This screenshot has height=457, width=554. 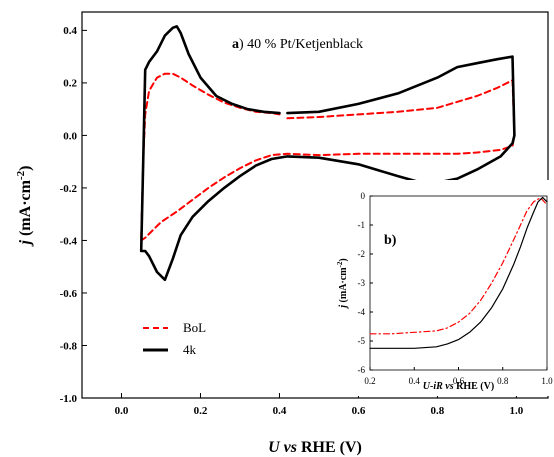 What do you see at coordinates (25, 168) in the screenshot?
I see `main-y-axis-label-close: )` at bounding box center [25, 168].